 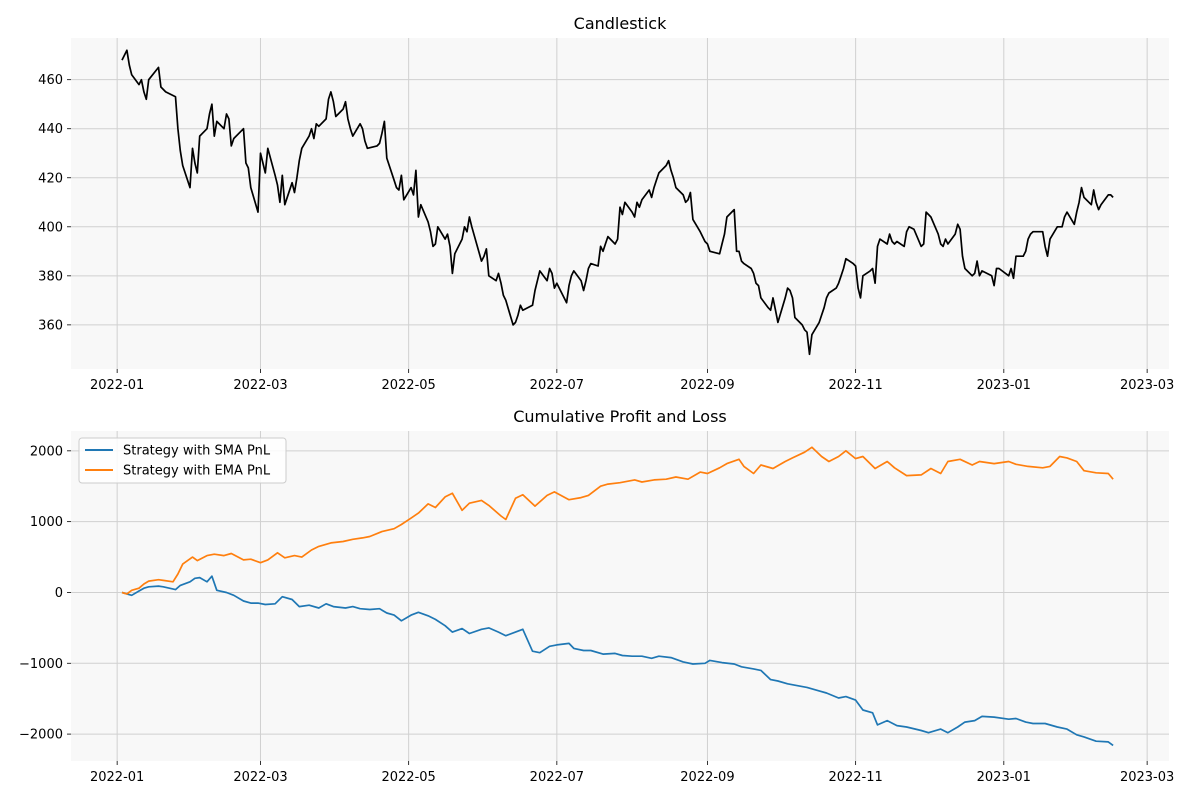 I want to click on pnl-title: Cumulative Profit and Loss, so click(x=620, y=416).